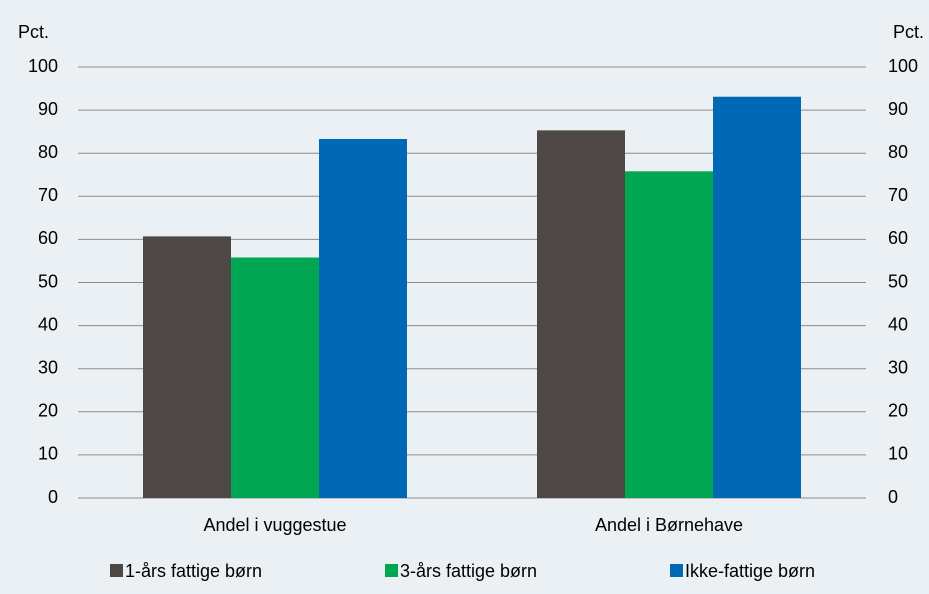 The image size is (929, 594). What do you see at coordinates (468, 571) in the screenshot?
I see `legend-label: 3-års fattige børn` at bounding box center [468, 571].